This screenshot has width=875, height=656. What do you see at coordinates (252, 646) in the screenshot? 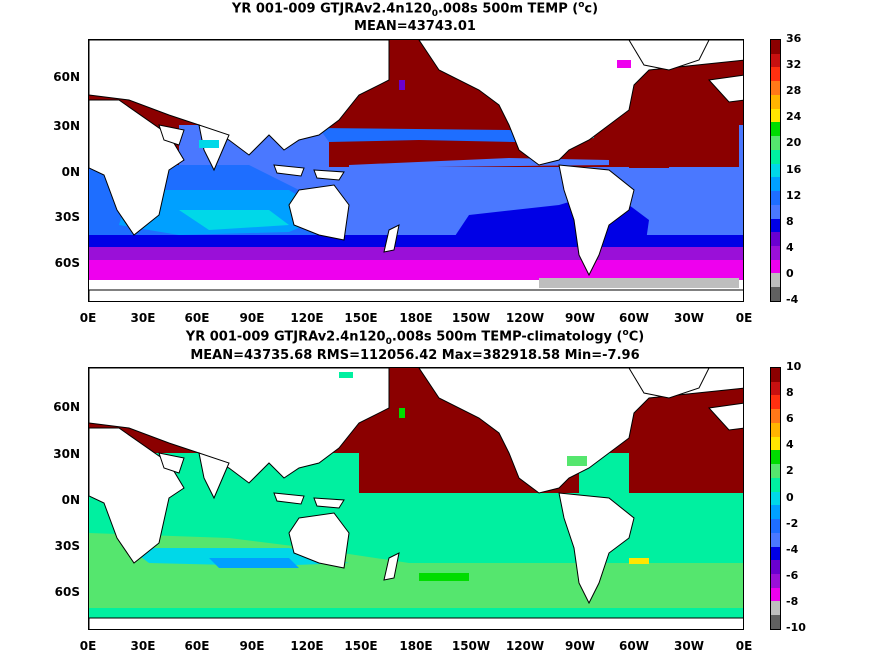
I see `p2-lon-90e: 90E` at bounding box center [252, 646].